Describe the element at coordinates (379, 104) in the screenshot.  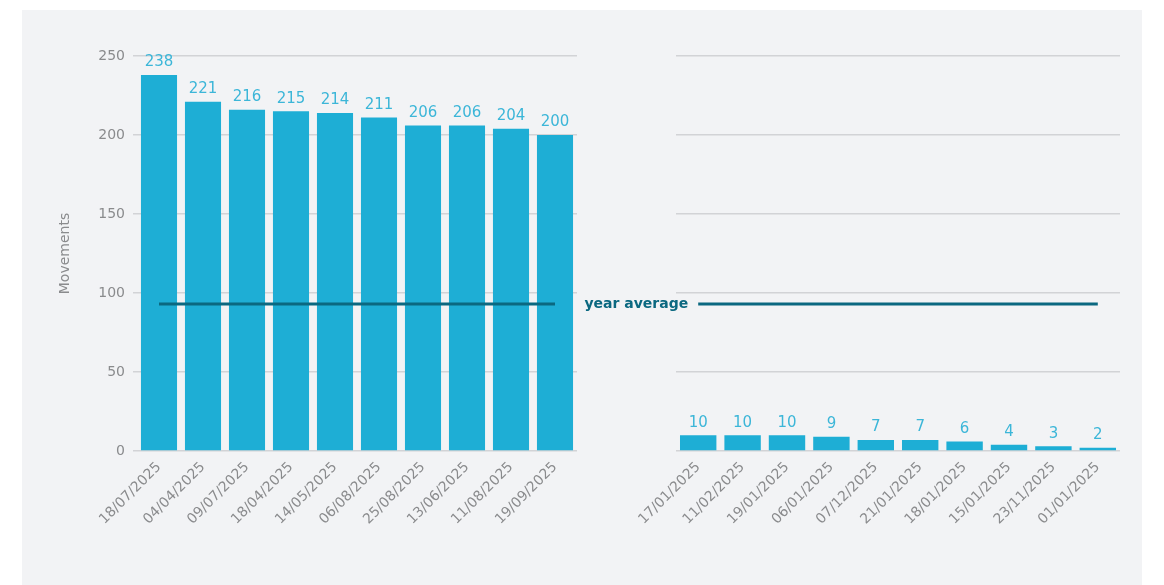
I see `data-label: 211` at that location.